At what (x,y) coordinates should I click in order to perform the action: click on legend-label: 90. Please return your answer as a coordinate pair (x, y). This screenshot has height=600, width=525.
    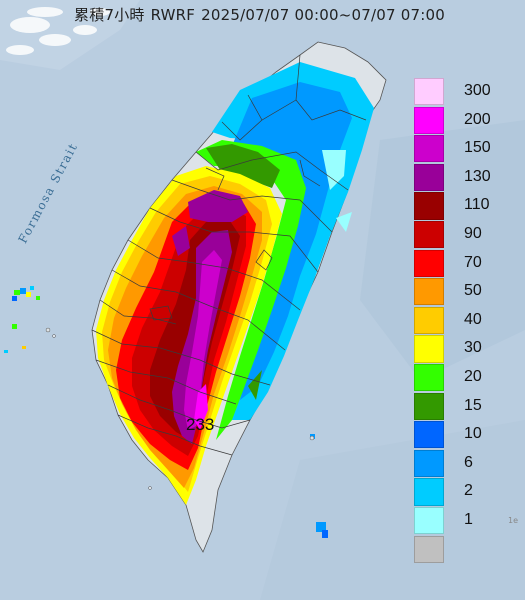
    Looking at the image, I should click on (473, 233).